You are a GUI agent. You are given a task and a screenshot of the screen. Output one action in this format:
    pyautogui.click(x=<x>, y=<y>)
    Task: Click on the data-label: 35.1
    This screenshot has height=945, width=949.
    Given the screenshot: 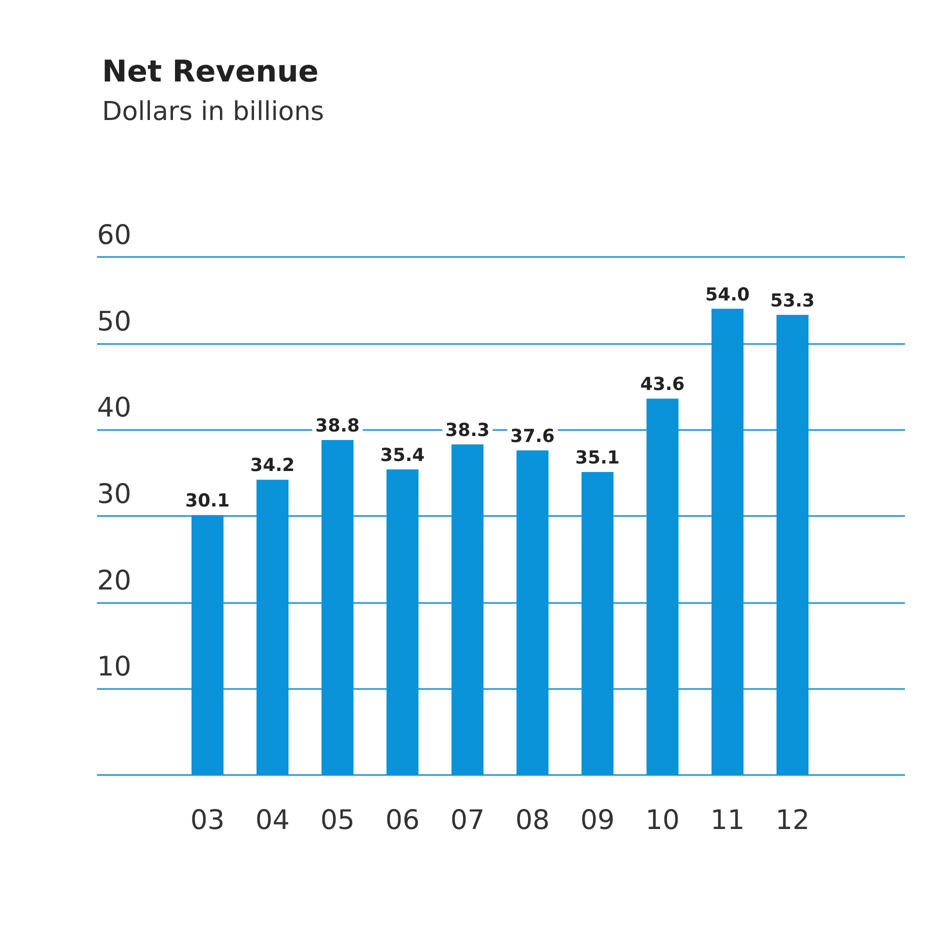 What is the action you would take?
    pyautogui.click(x=597, y=457)
    